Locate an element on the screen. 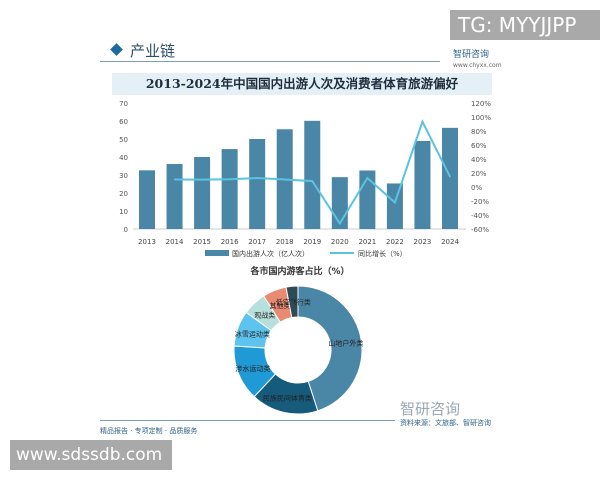  slice-label: 低空飞行类 is located at coordinates (293, 302).